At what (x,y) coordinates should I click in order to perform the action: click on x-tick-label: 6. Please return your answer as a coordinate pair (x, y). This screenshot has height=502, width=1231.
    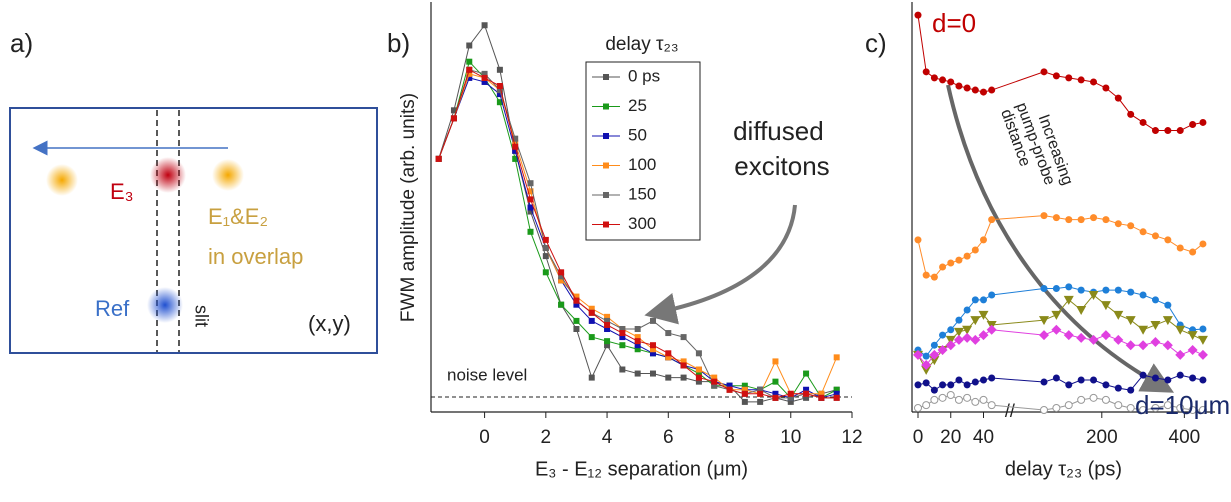
    Looking at the image, I should click on (668, 437).